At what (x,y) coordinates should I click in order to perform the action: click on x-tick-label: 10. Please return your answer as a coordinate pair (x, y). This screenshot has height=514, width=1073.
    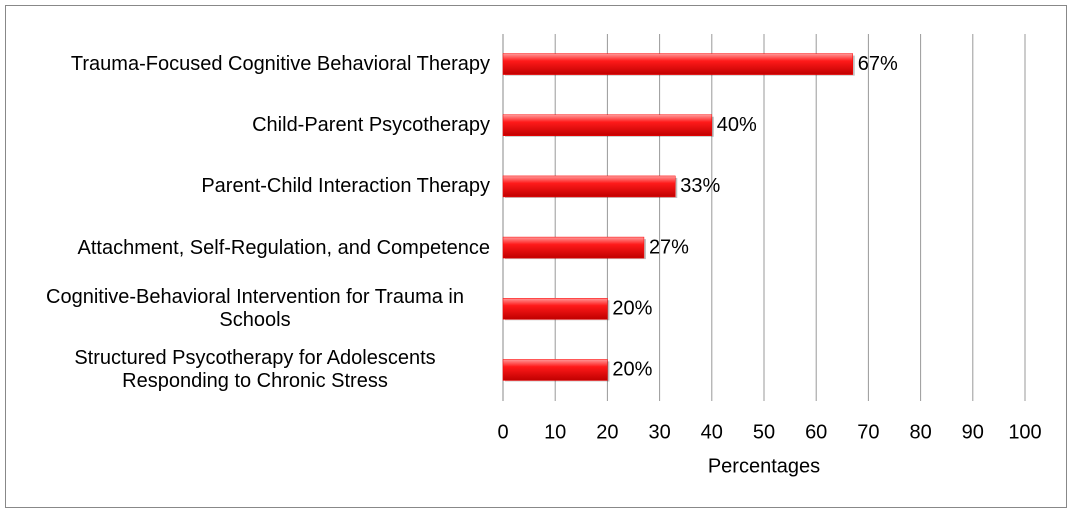
    Looking at the image, I should click on (555, 432).